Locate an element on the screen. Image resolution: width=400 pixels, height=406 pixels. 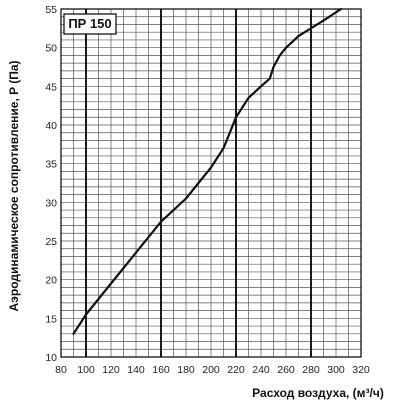
chart-title: ПР 150 is located at coordinates (89, 23).